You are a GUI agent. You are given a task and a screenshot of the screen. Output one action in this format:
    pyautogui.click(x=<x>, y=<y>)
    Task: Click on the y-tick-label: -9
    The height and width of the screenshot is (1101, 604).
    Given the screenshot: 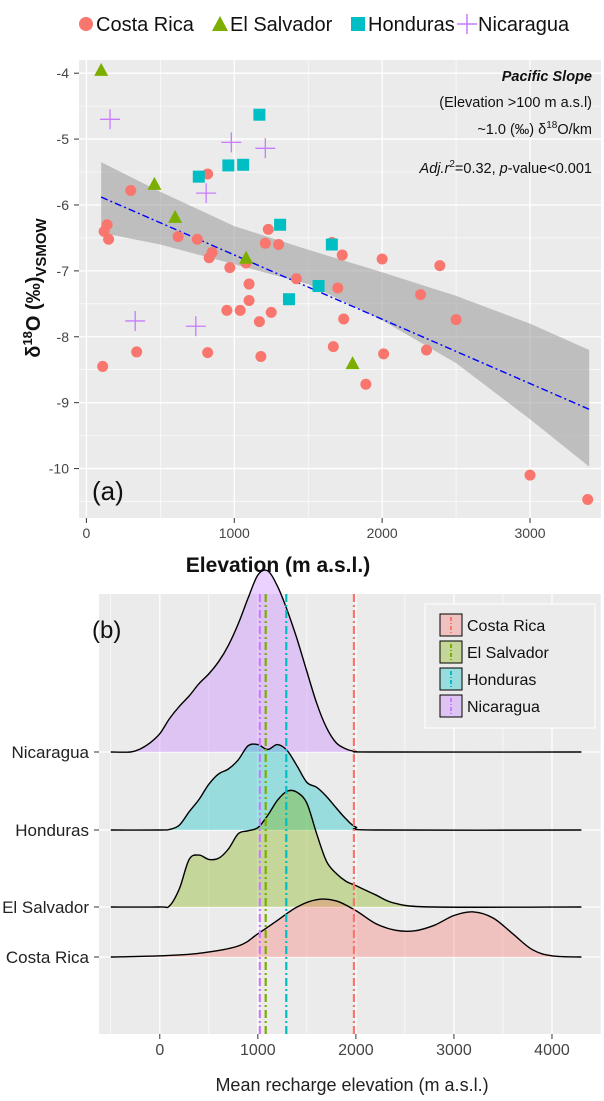 What is the action you would take?
    pyautogui.click(x=63, y=403)
    